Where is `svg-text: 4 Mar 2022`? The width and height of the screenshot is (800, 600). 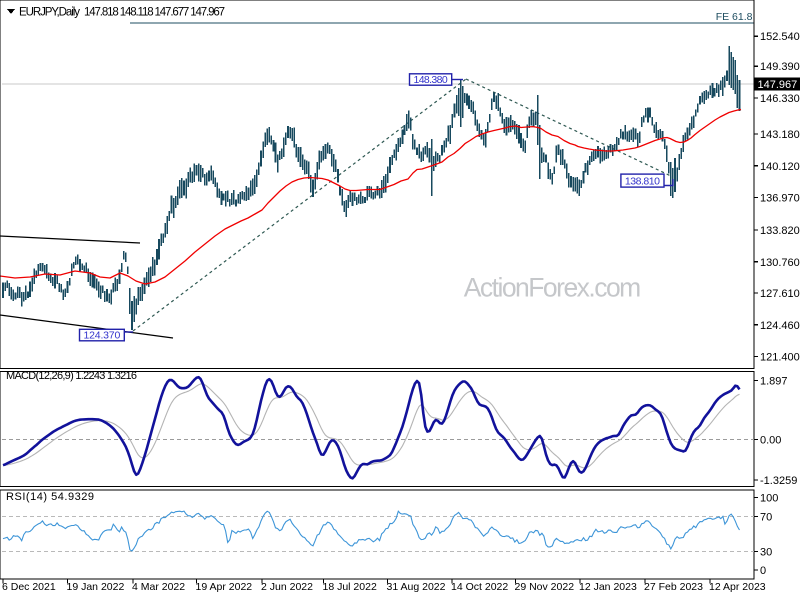
svg-text: 4 Mar 2022 is located at coordinates (158, 587).